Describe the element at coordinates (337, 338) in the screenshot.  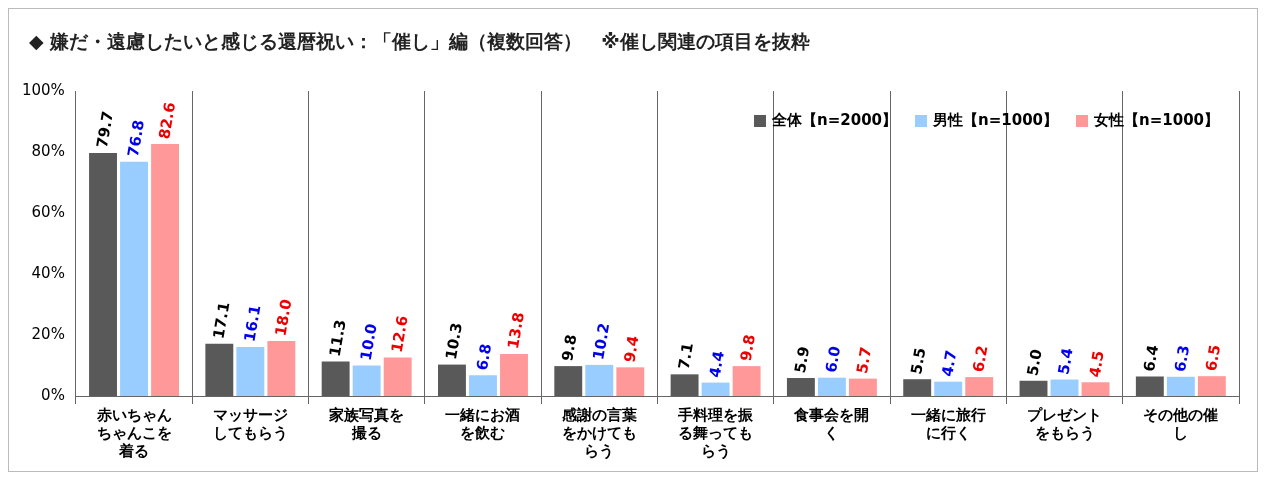
I see `data-label: 11.3` at that location.